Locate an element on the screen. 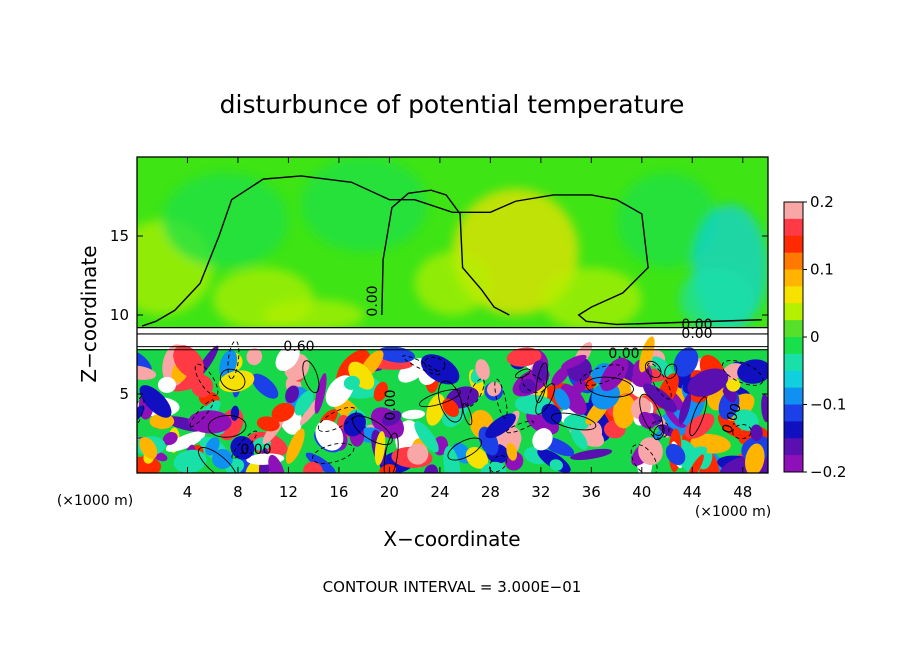  x-tick-label: 16 is located at coordinates (338, 492).